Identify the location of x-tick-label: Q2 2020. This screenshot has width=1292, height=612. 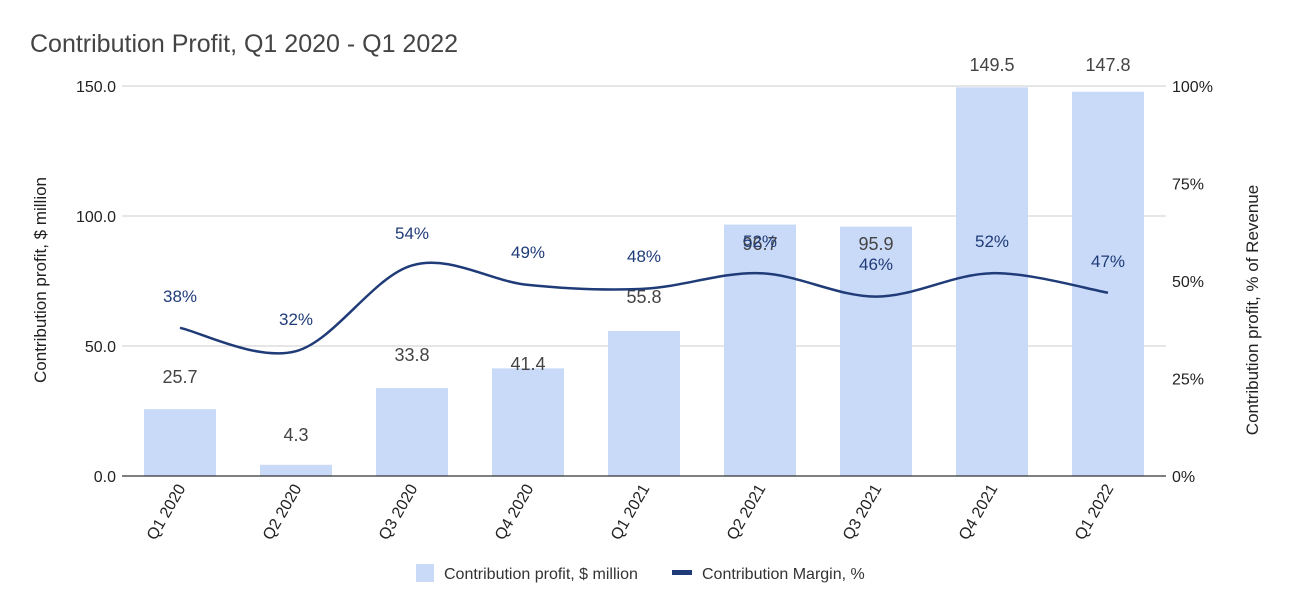
(282, 512).